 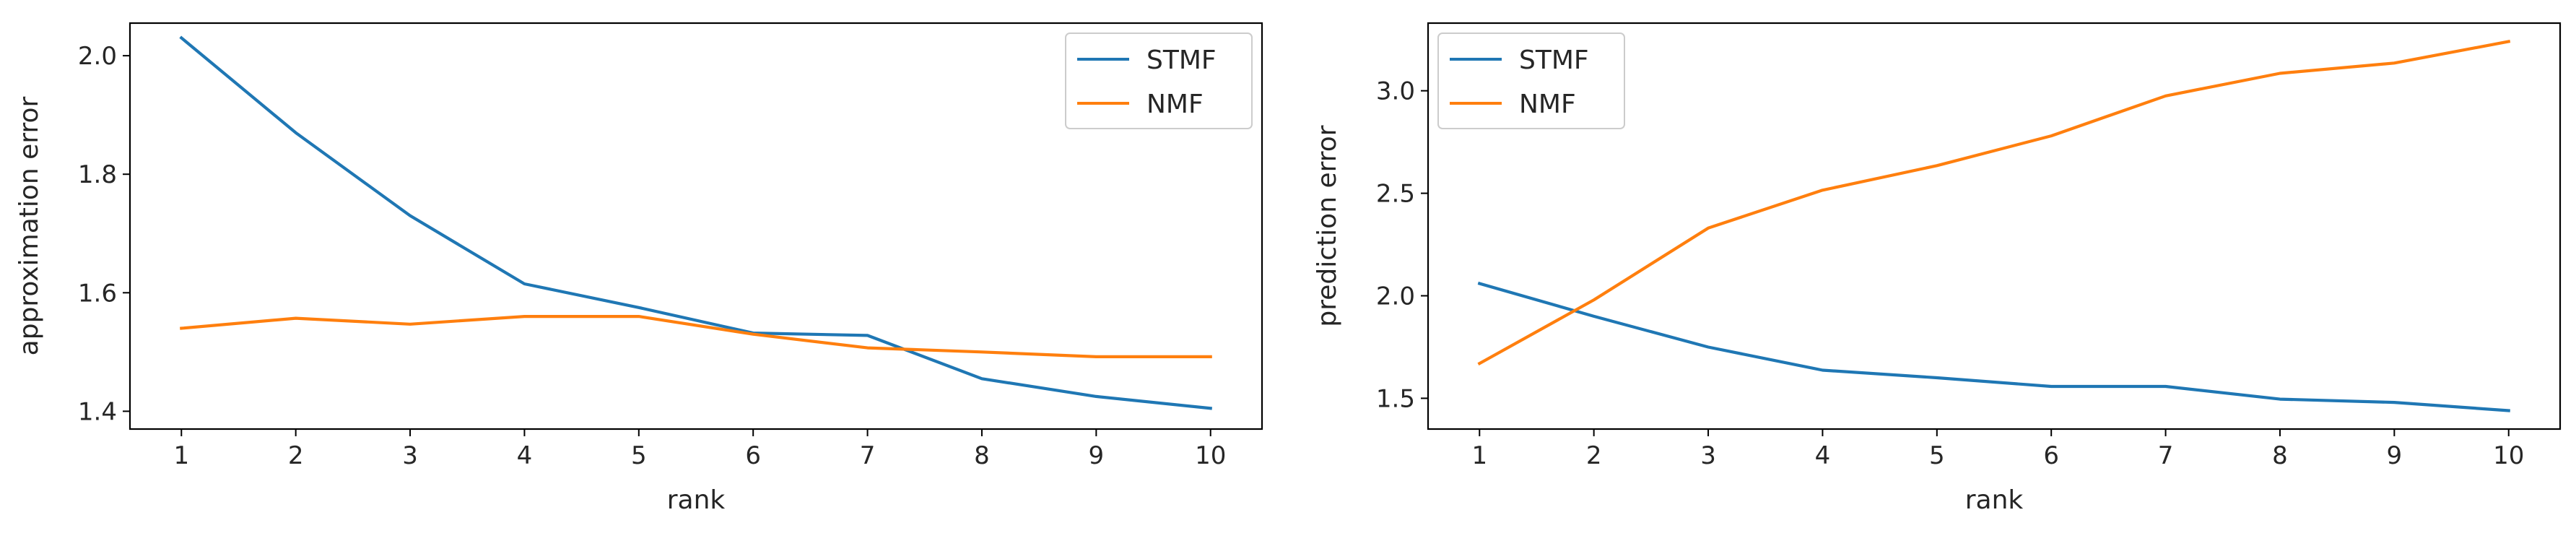 What do you see at coordinates (1395, 91) in the screenshot?
I see `y-tick-label: 3.0` at bounding box center [1395, 91].